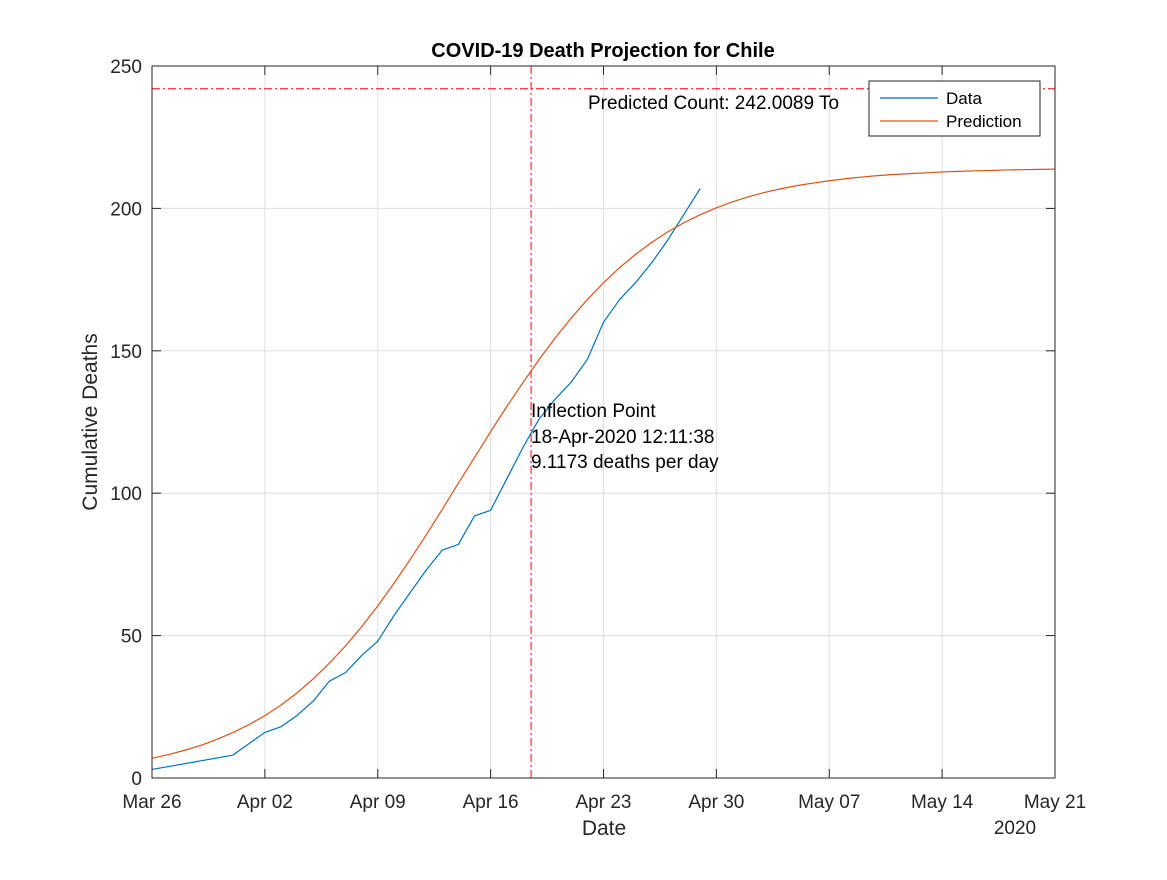 This screenshot has width=1167, height=880. What do you see at coordinates (126, 352) in the screenshot?
I see `y-tick-label: 150` at bounding box center [126, 352].